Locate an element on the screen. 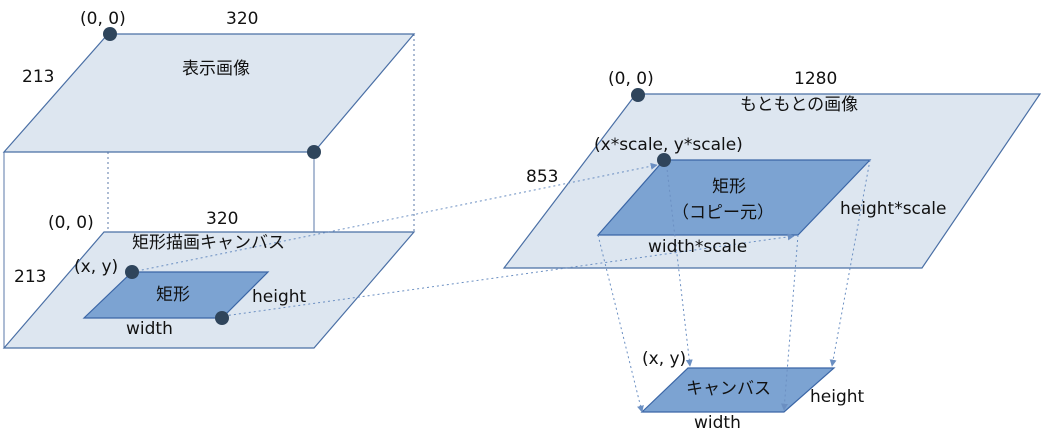 The height and width of the screenshot is (438, 1051). canvas-title: 矩形描画キャンバス is located at coordinates (208, 243).